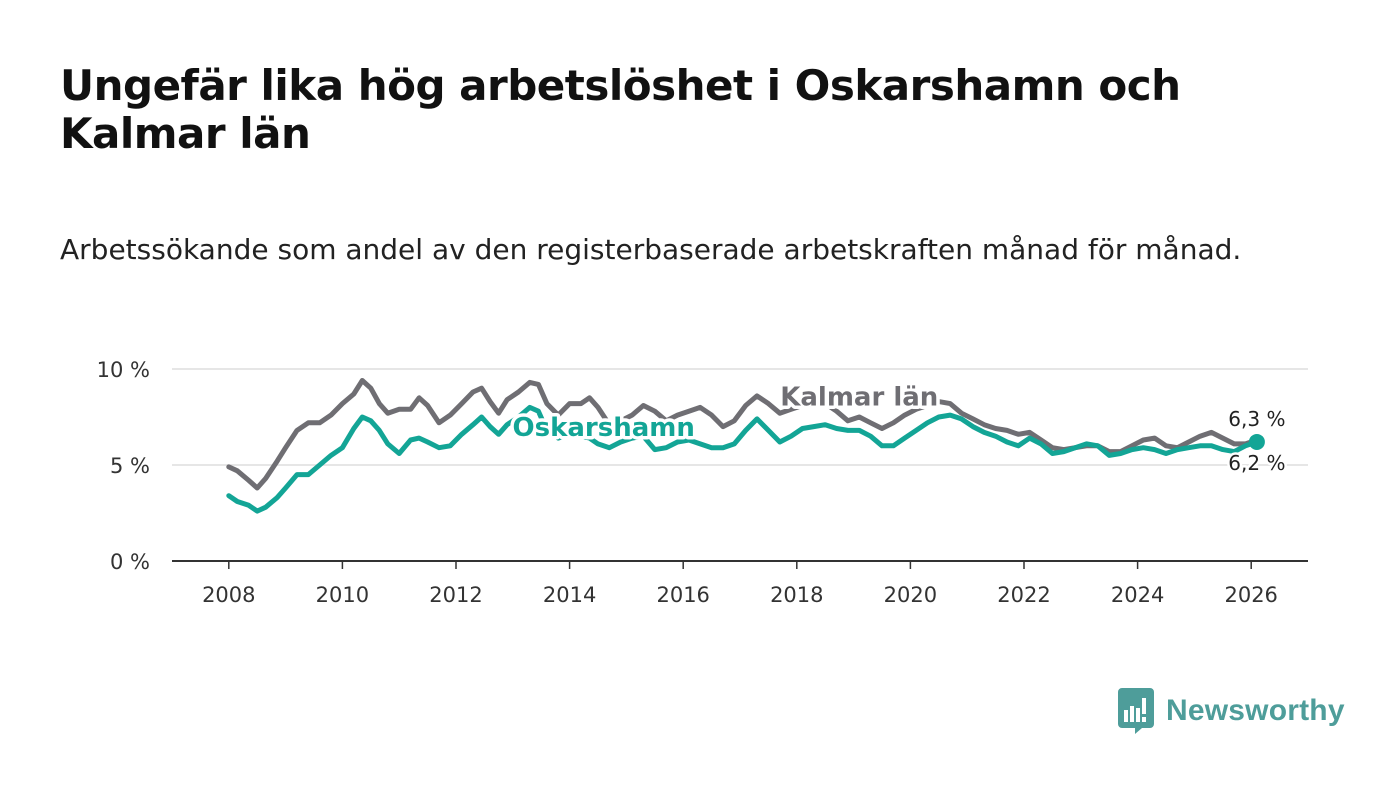  What do you see at coordinates (569, 595) in the screenshot?
I see `x-tick-label: 2014` at bounding box center [569, 595].